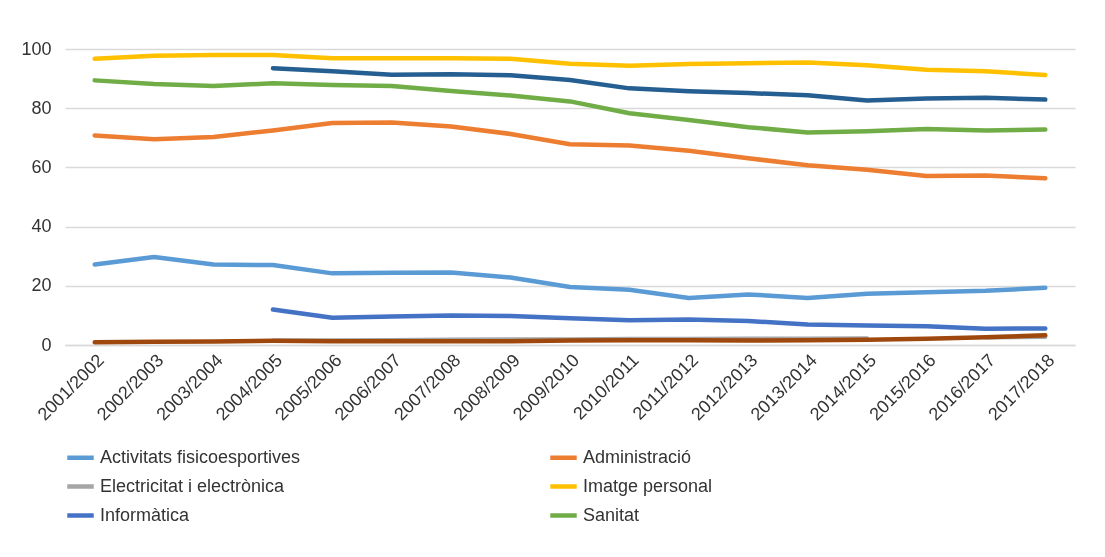  I want to click on y-tick-label: 0, so click(46, 344).